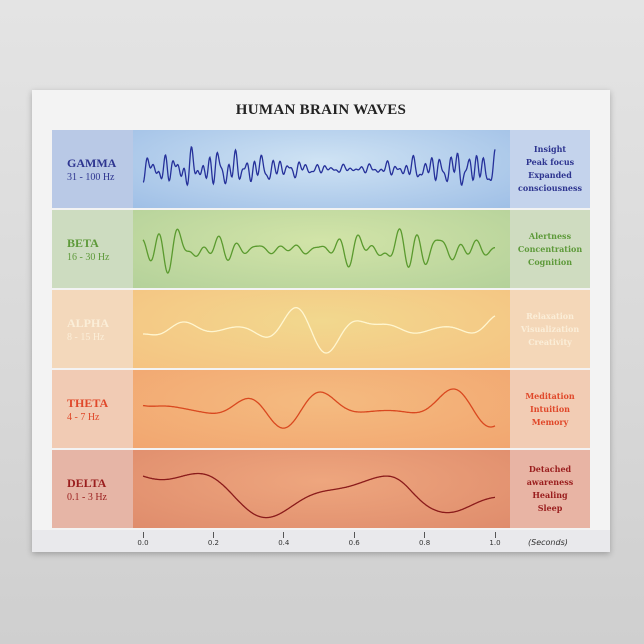 Image resolution: width=644 pixels, height=644 pixels. I want to click on axis-tick: 0.4, so click(284, 539).